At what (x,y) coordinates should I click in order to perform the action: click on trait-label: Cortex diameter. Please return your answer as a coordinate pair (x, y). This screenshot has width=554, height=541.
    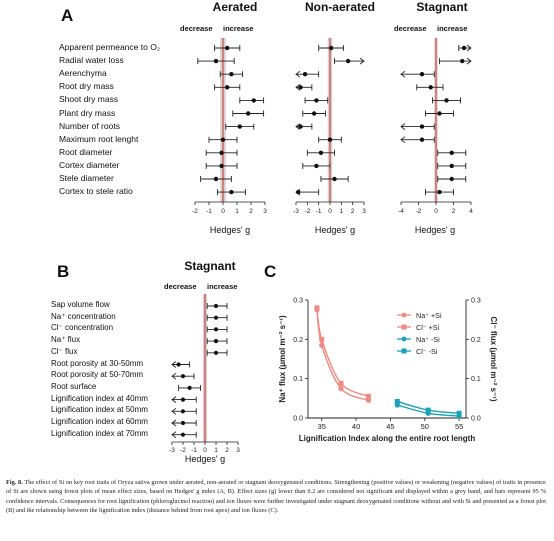
    Looking at the image, I should click on (89, 164).